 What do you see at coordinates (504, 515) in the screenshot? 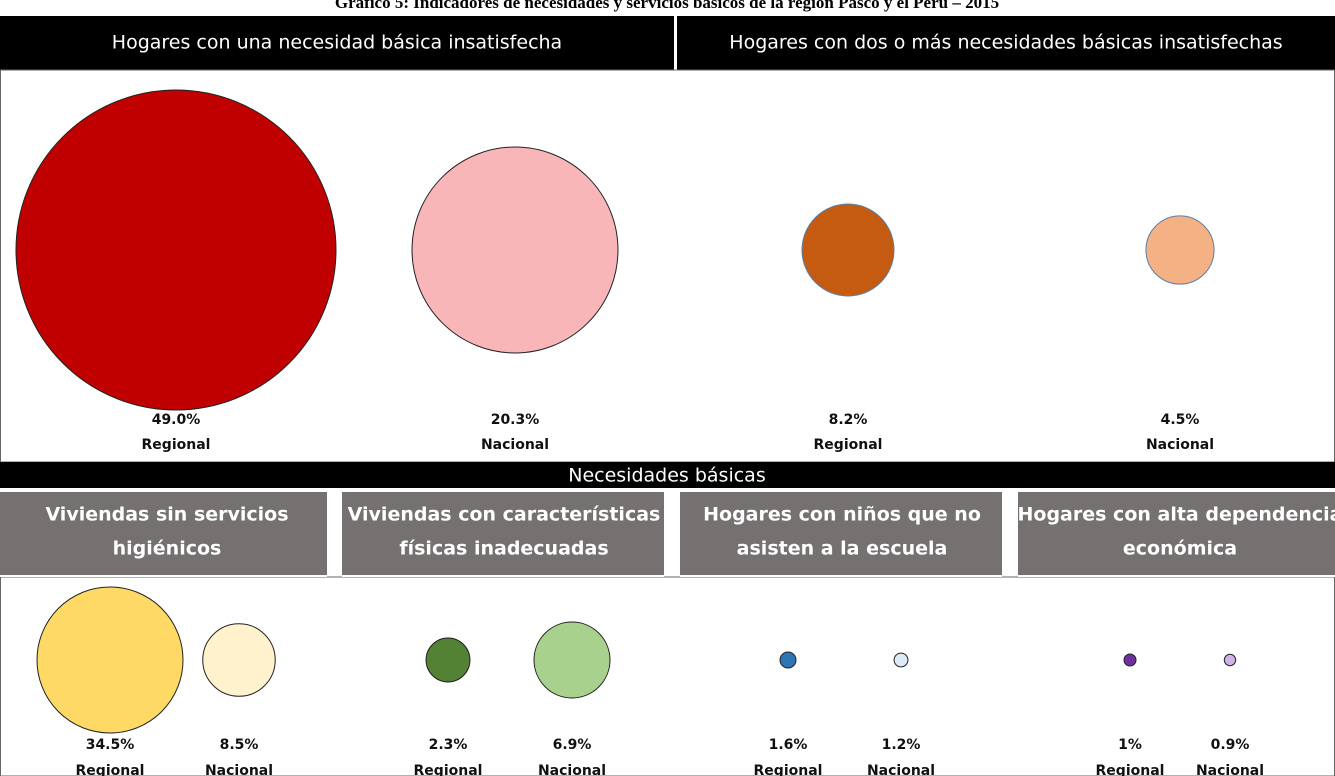
I see `panel-header: Viviendas con características` at bounding box center [504, 515].